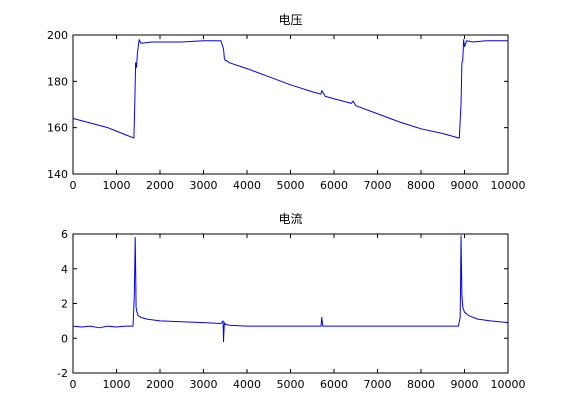 The image size is (561, 420). Describe the element at coordinates (421, 384) in the screenshot. I see `current-x-tick-label: 8000` at that location.